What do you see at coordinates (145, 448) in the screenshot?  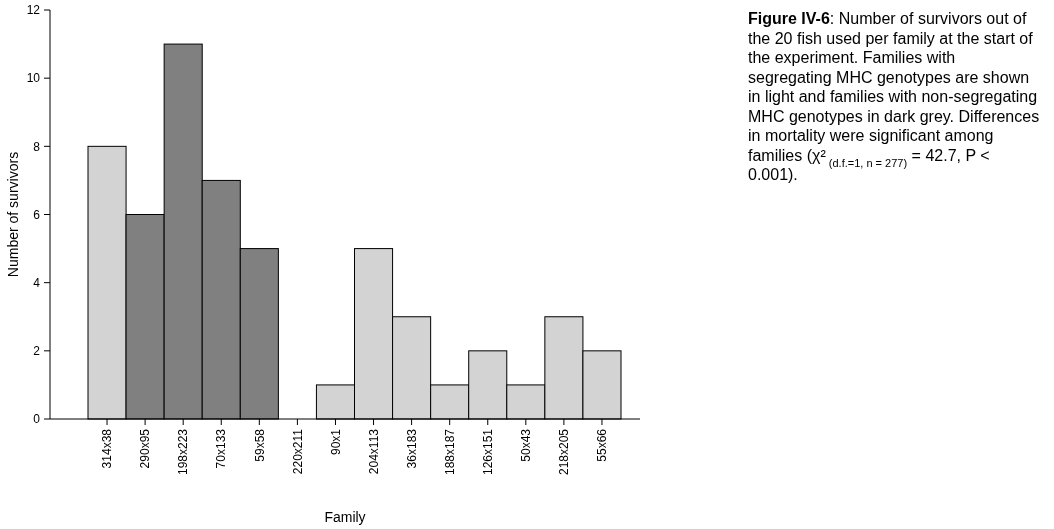 I see `x-tick-label: 290x95` at bounding box center [145, 448].